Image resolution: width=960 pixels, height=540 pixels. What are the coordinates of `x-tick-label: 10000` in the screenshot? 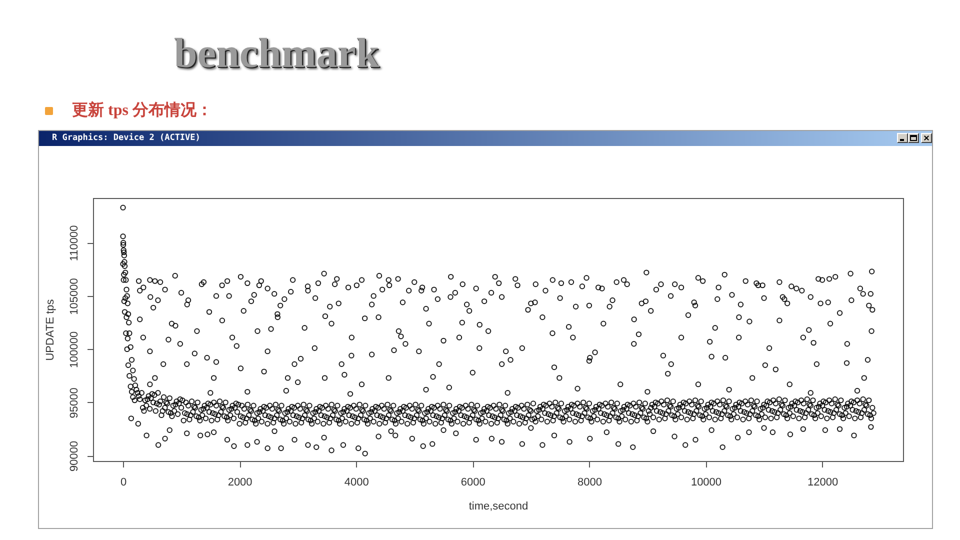 It's located at (706, 482).